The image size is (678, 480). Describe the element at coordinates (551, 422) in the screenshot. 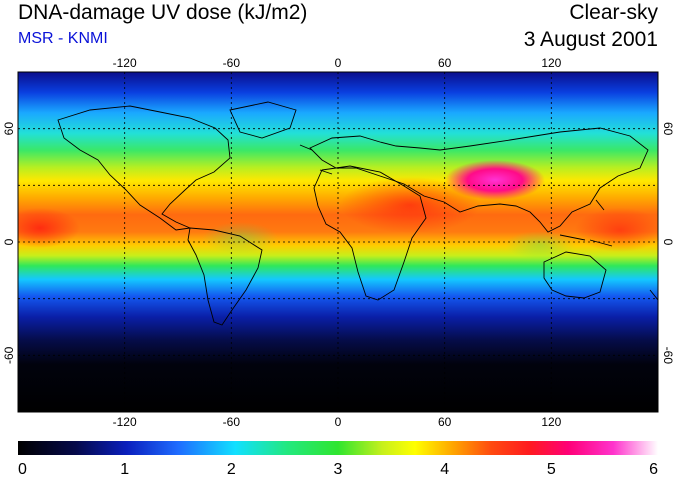

I see `lon-tick-bottom: 120` at that location.